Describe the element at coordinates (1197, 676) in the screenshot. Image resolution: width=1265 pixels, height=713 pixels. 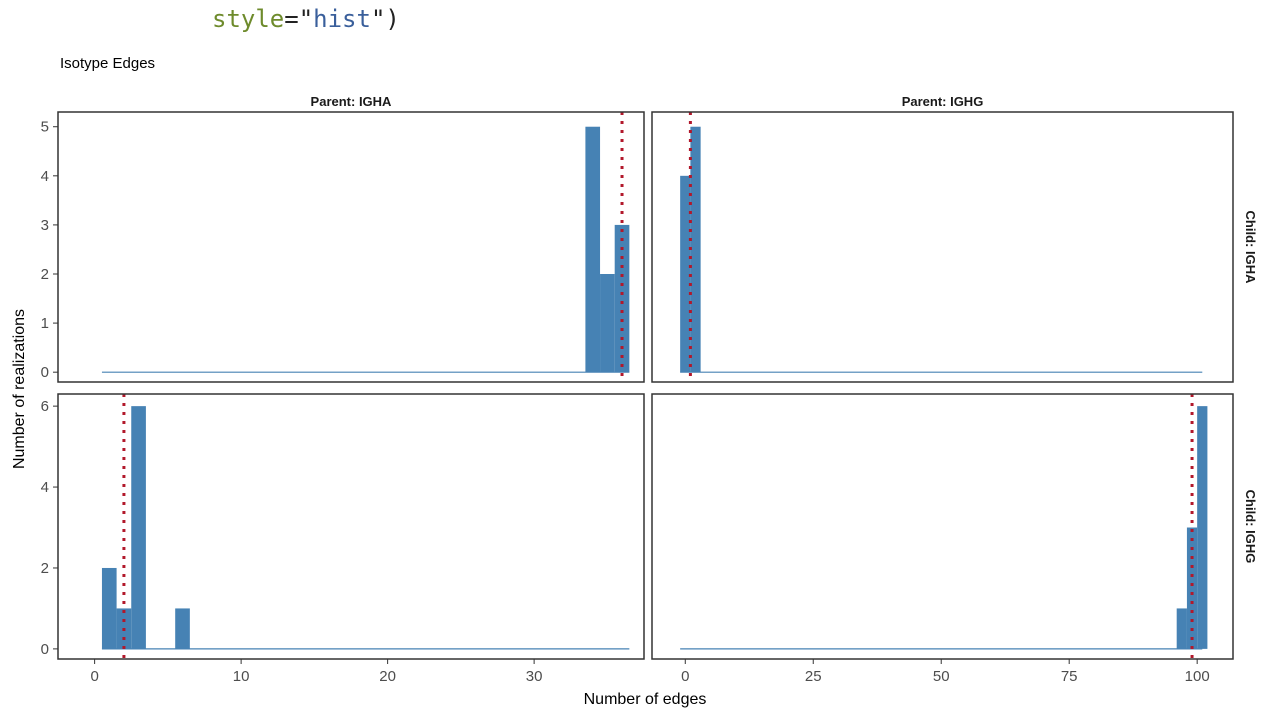
I see `x-tick-label: 100` at that location.